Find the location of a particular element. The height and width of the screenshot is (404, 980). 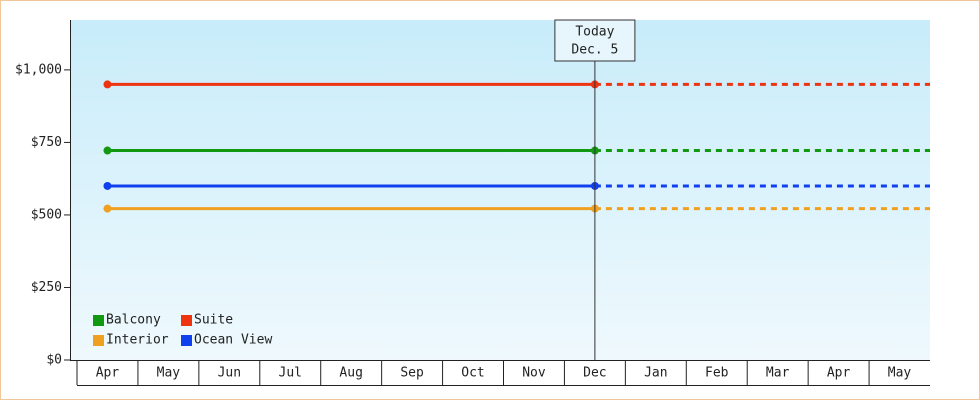

x-tick-label: Jun is located at coordinates (229, 373).